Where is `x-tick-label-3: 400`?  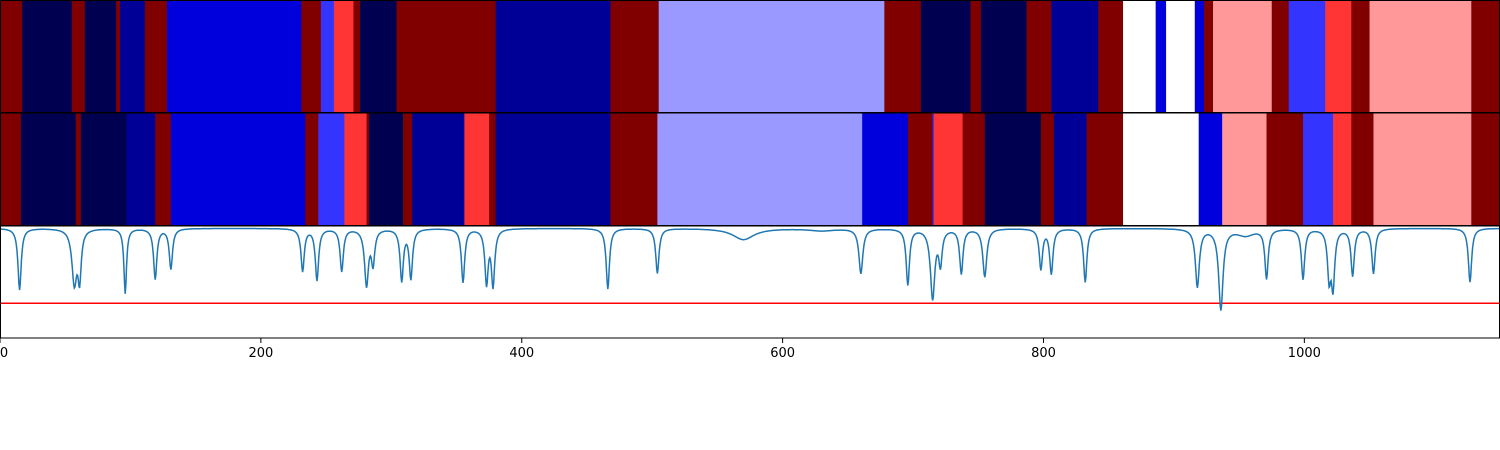
x-tick-label-3: 400 is located at coordinates (521, 353).